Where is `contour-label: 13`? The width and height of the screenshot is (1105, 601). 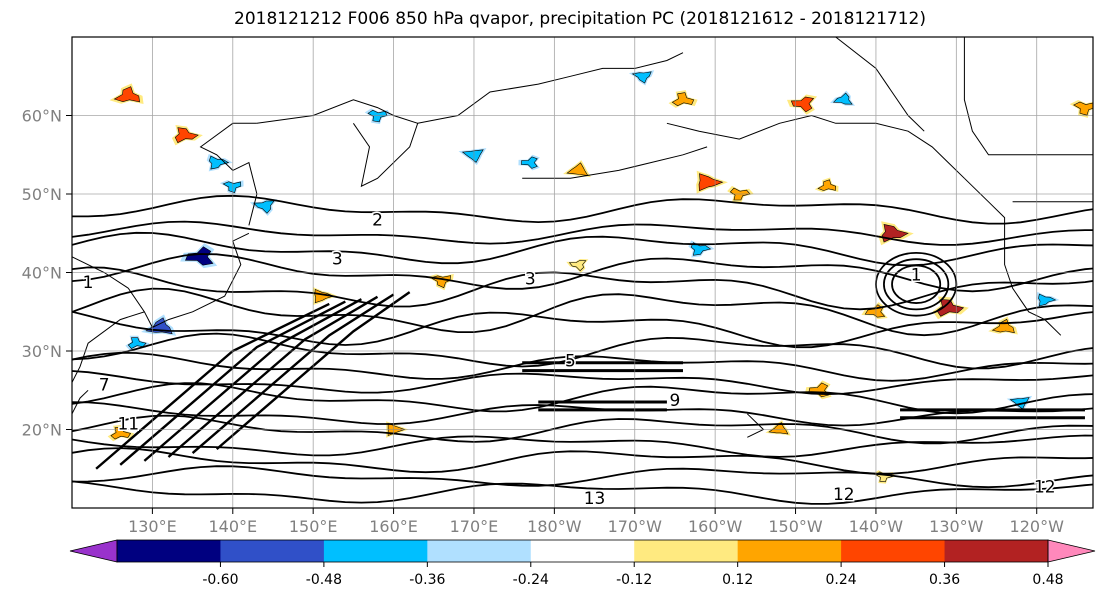 contour-label: 13 is located at coordinates (595, 499).